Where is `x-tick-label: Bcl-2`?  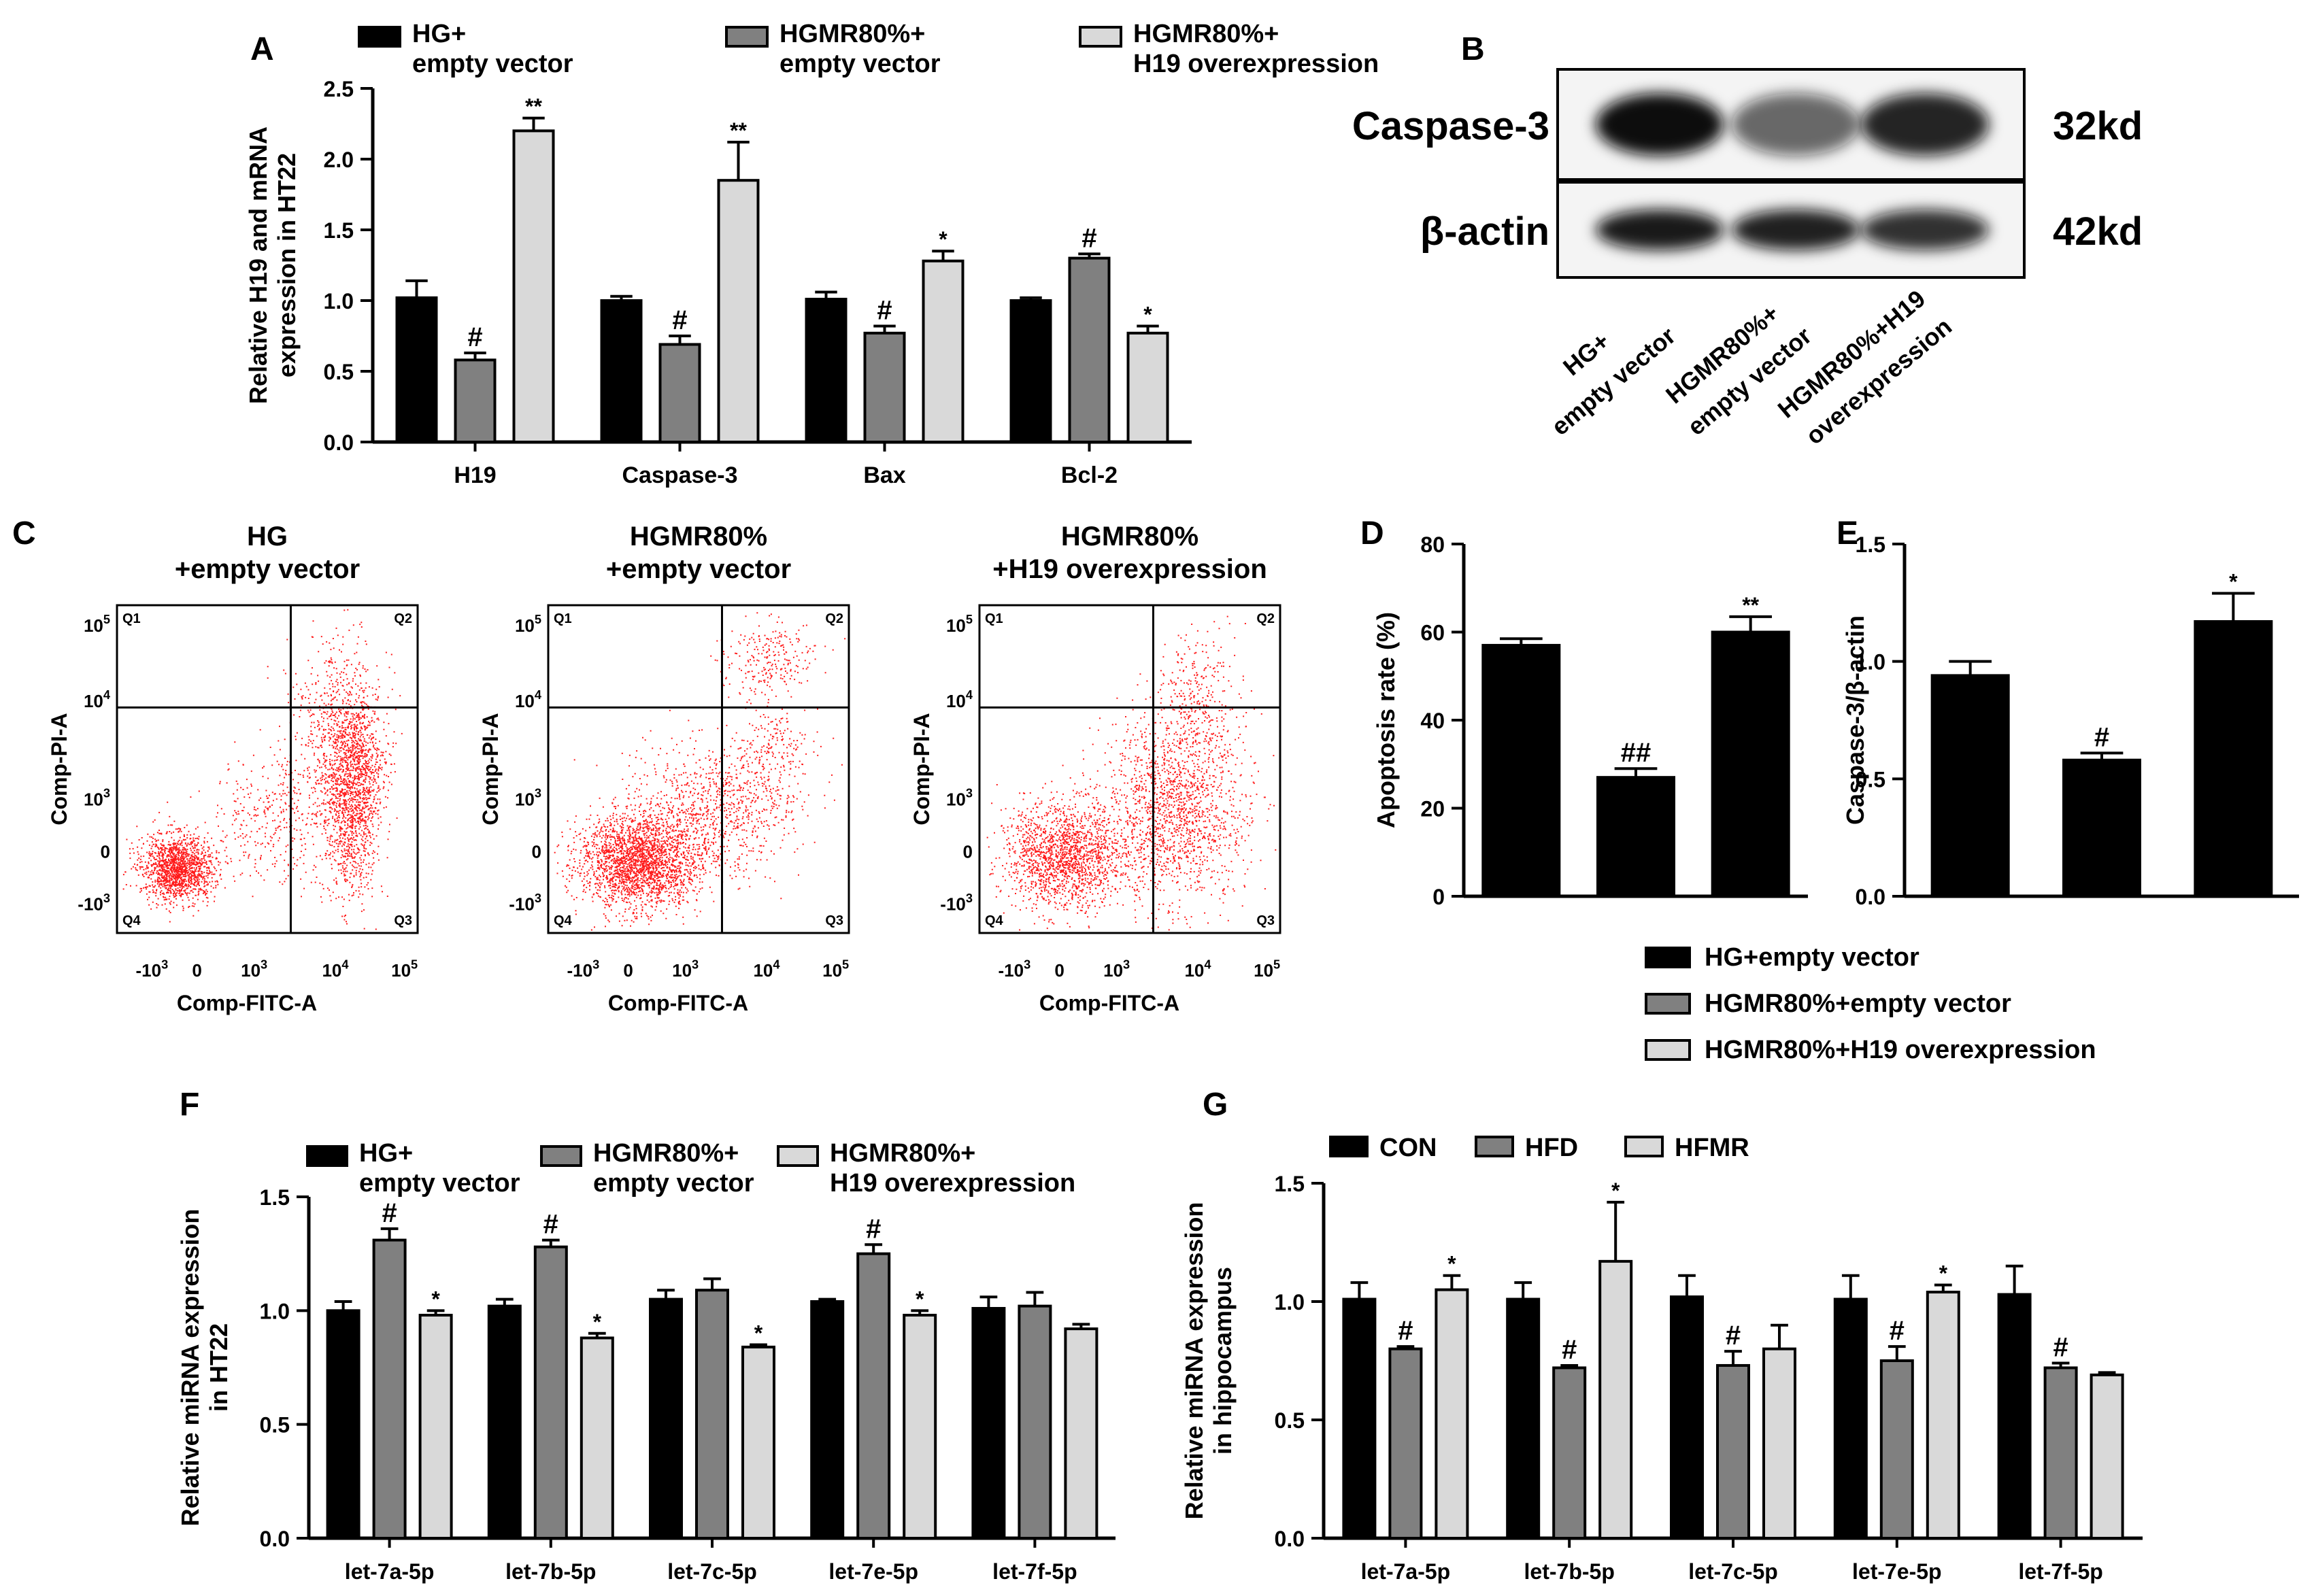
x-tick-label: Bcl-2 is located at coordinates (1089, 475).